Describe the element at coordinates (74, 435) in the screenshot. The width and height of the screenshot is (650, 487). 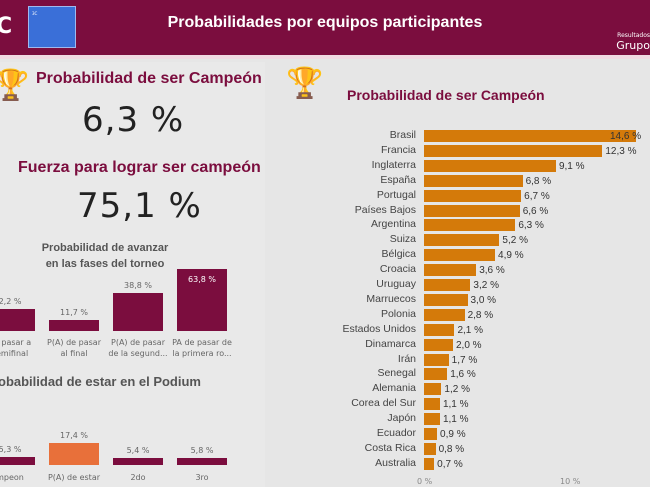
I see `podium-label: 17,4 %` at that location.